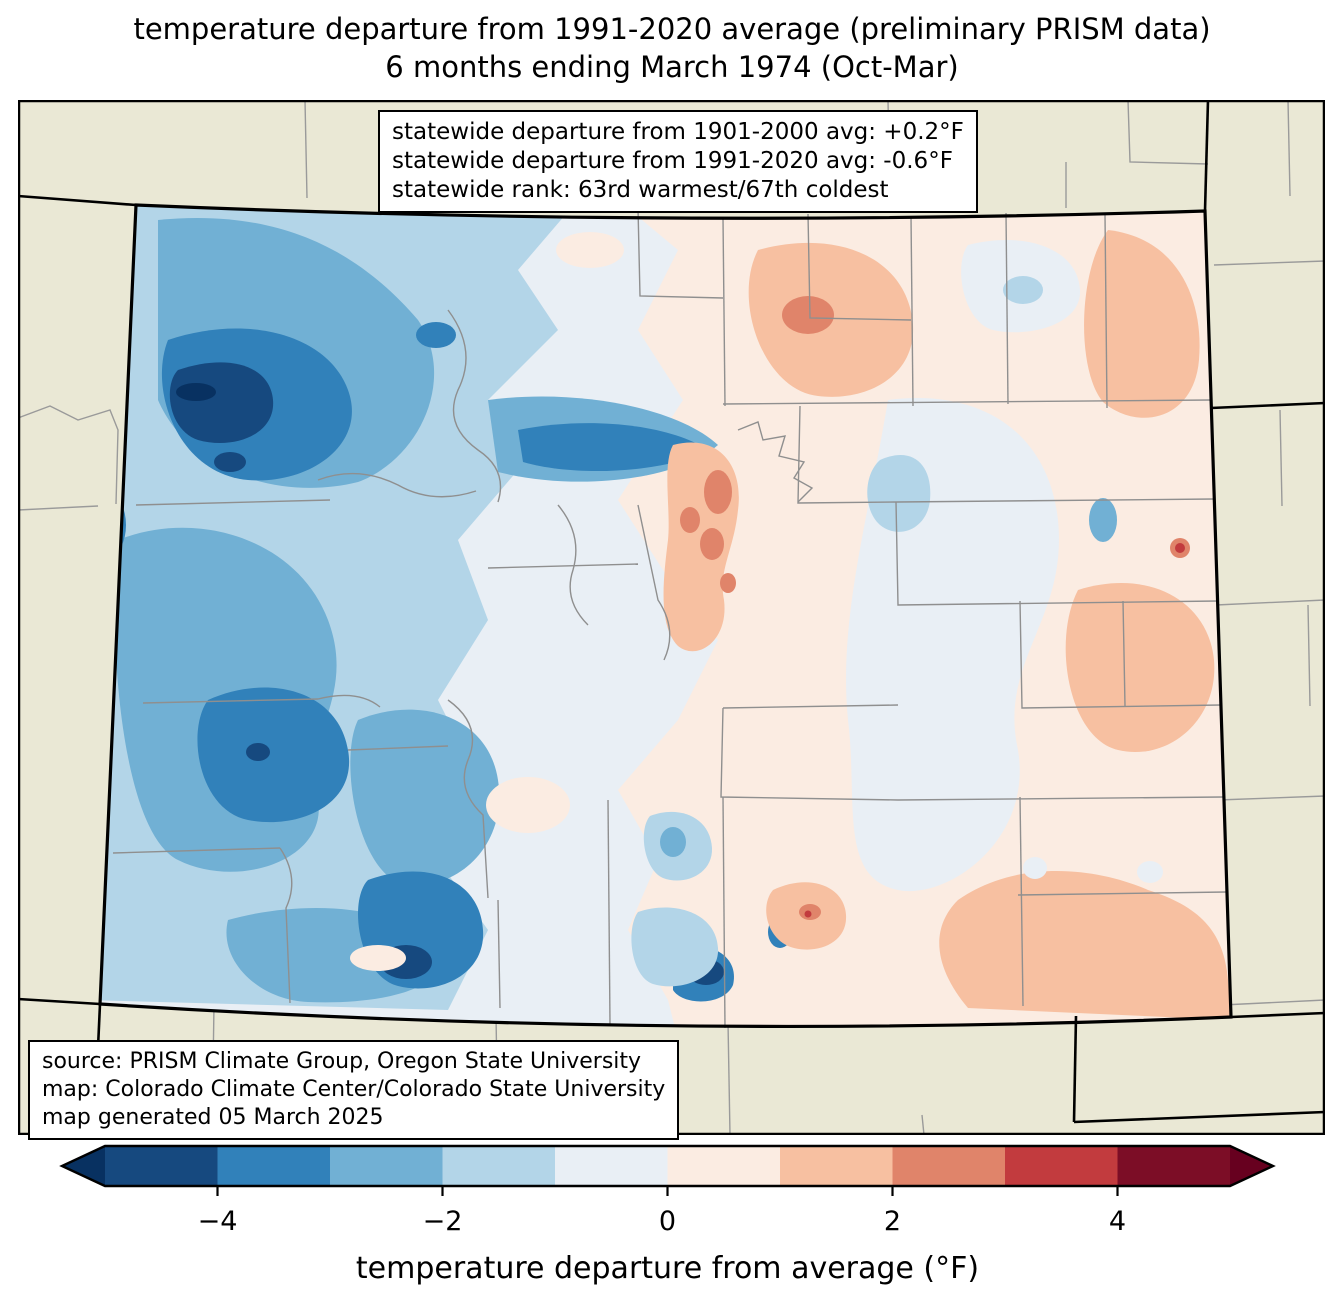  Describe the element at coordinates (667, 1268) in the screenshot. I see `colorbar-axis-label: temperature departure from average (°F)` at that location.